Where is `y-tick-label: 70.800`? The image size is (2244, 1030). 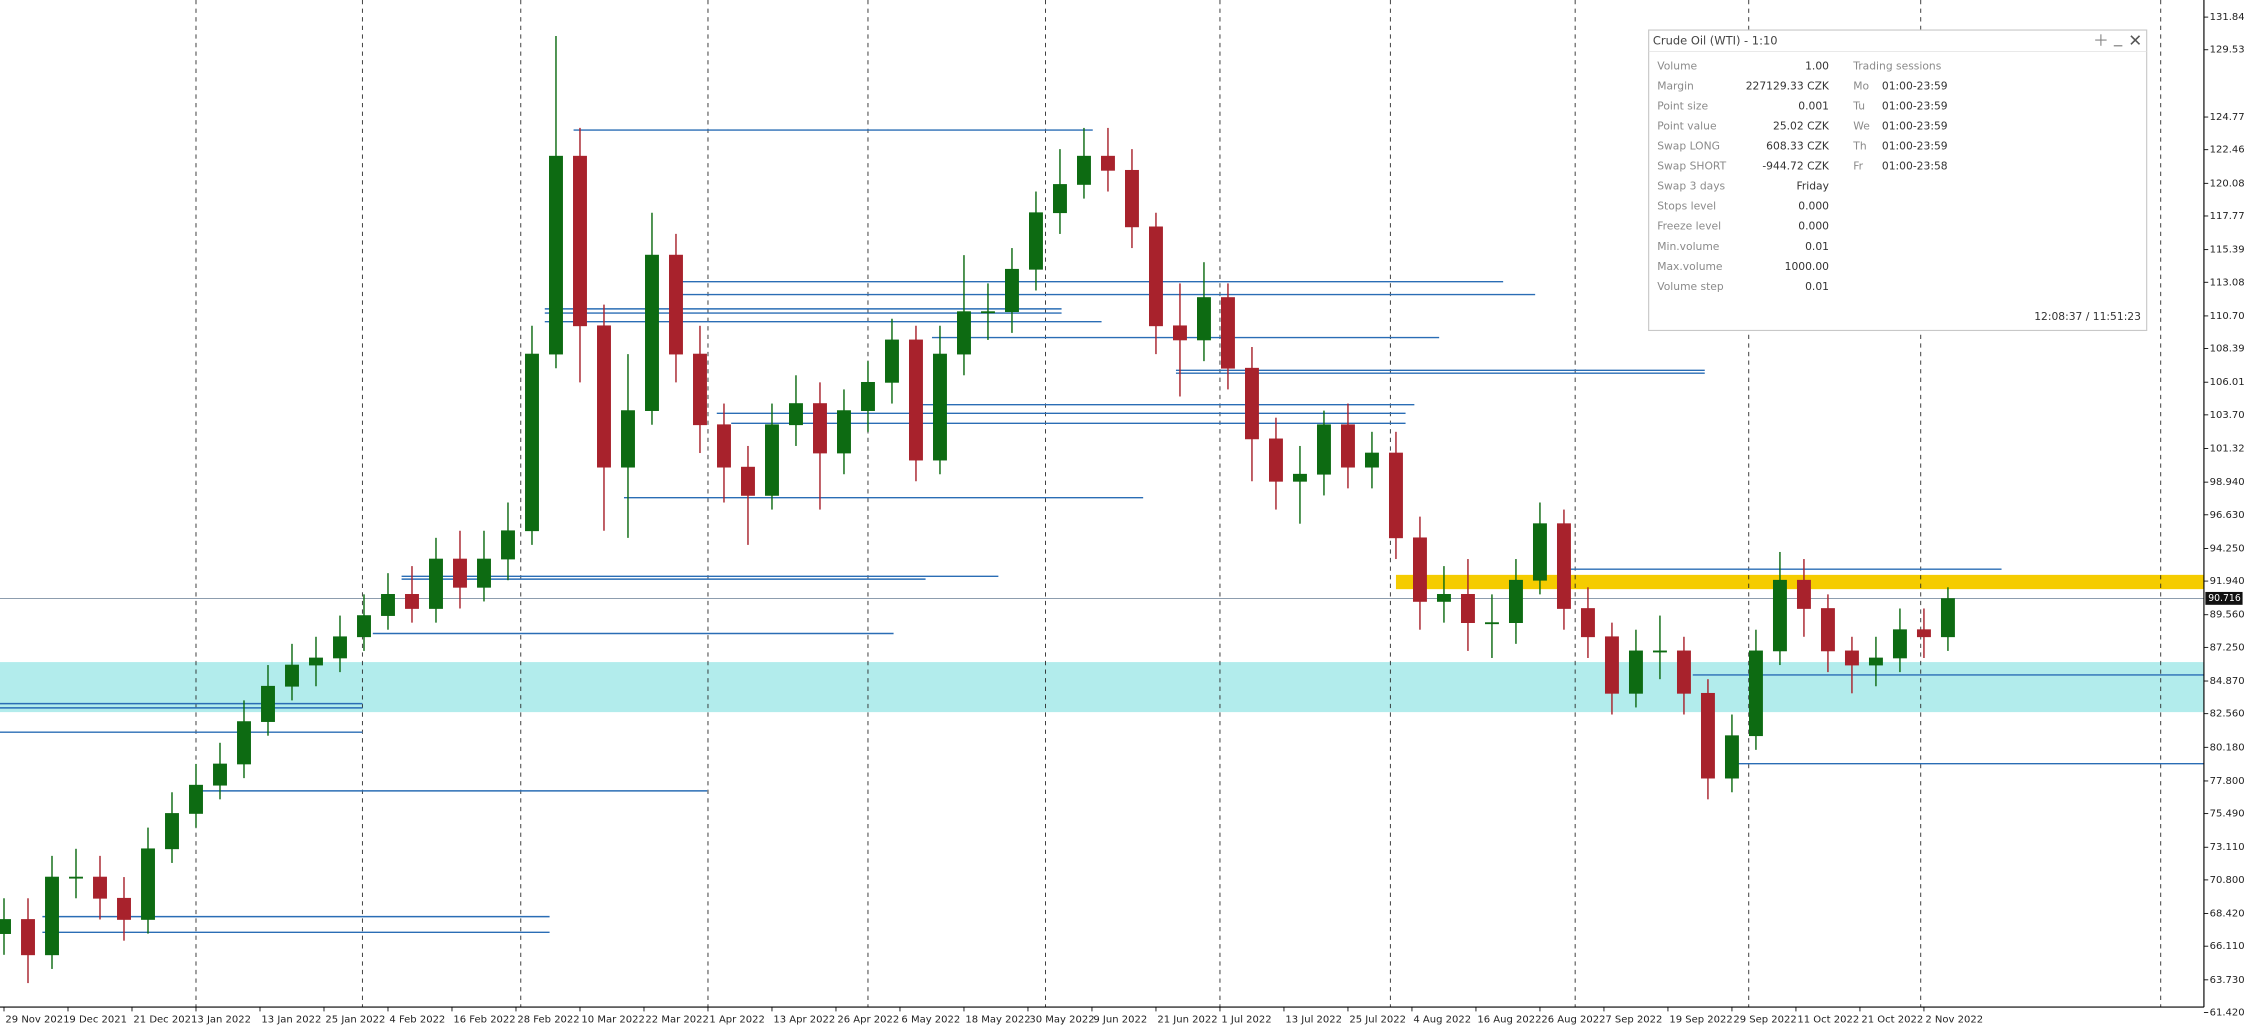 y-tick-label: 70.800 is located at coordinates (2227, 880).